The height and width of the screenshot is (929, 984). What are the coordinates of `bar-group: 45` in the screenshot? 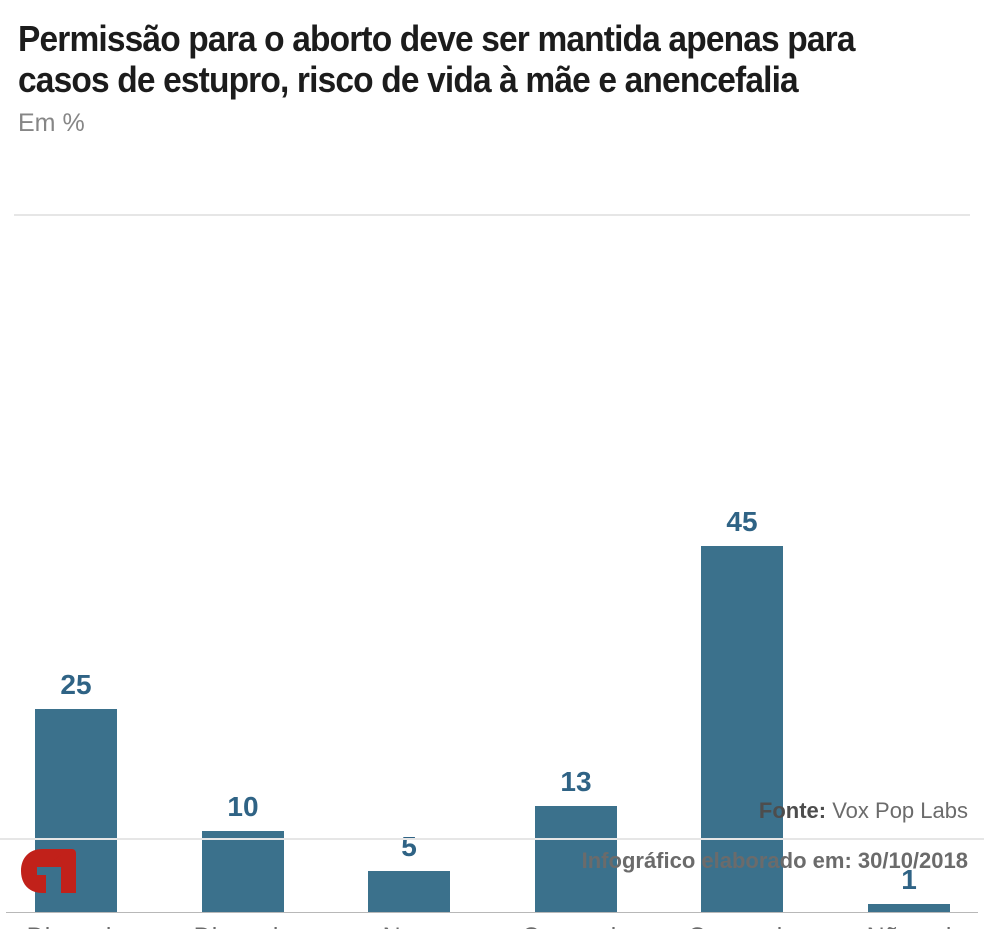 It's located at (742, 709).